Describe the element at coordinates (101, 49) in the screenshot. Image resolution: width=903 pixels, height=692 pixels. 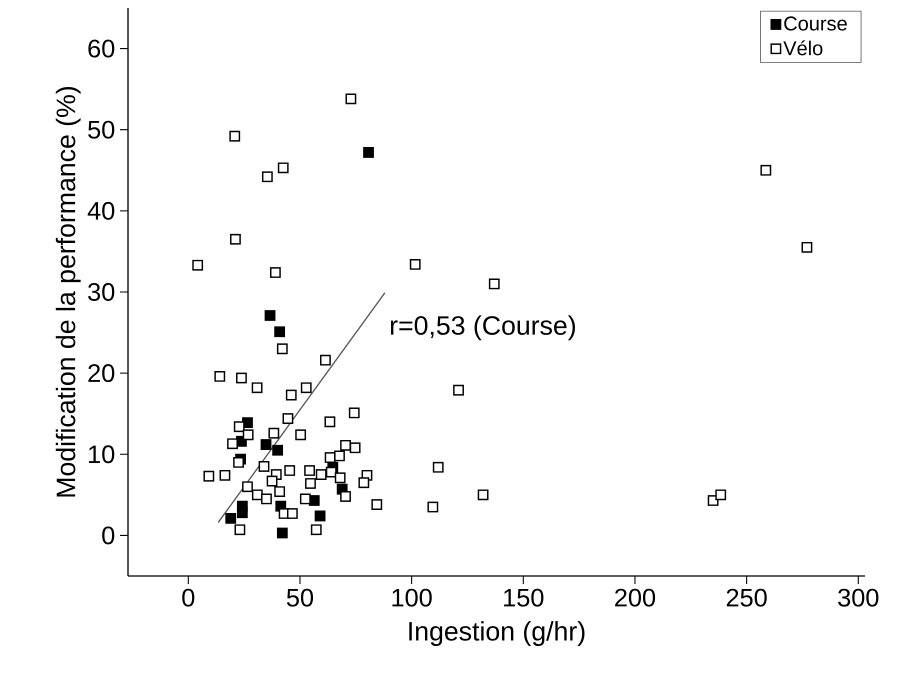
I see `y-tick-label: 60` at that location.